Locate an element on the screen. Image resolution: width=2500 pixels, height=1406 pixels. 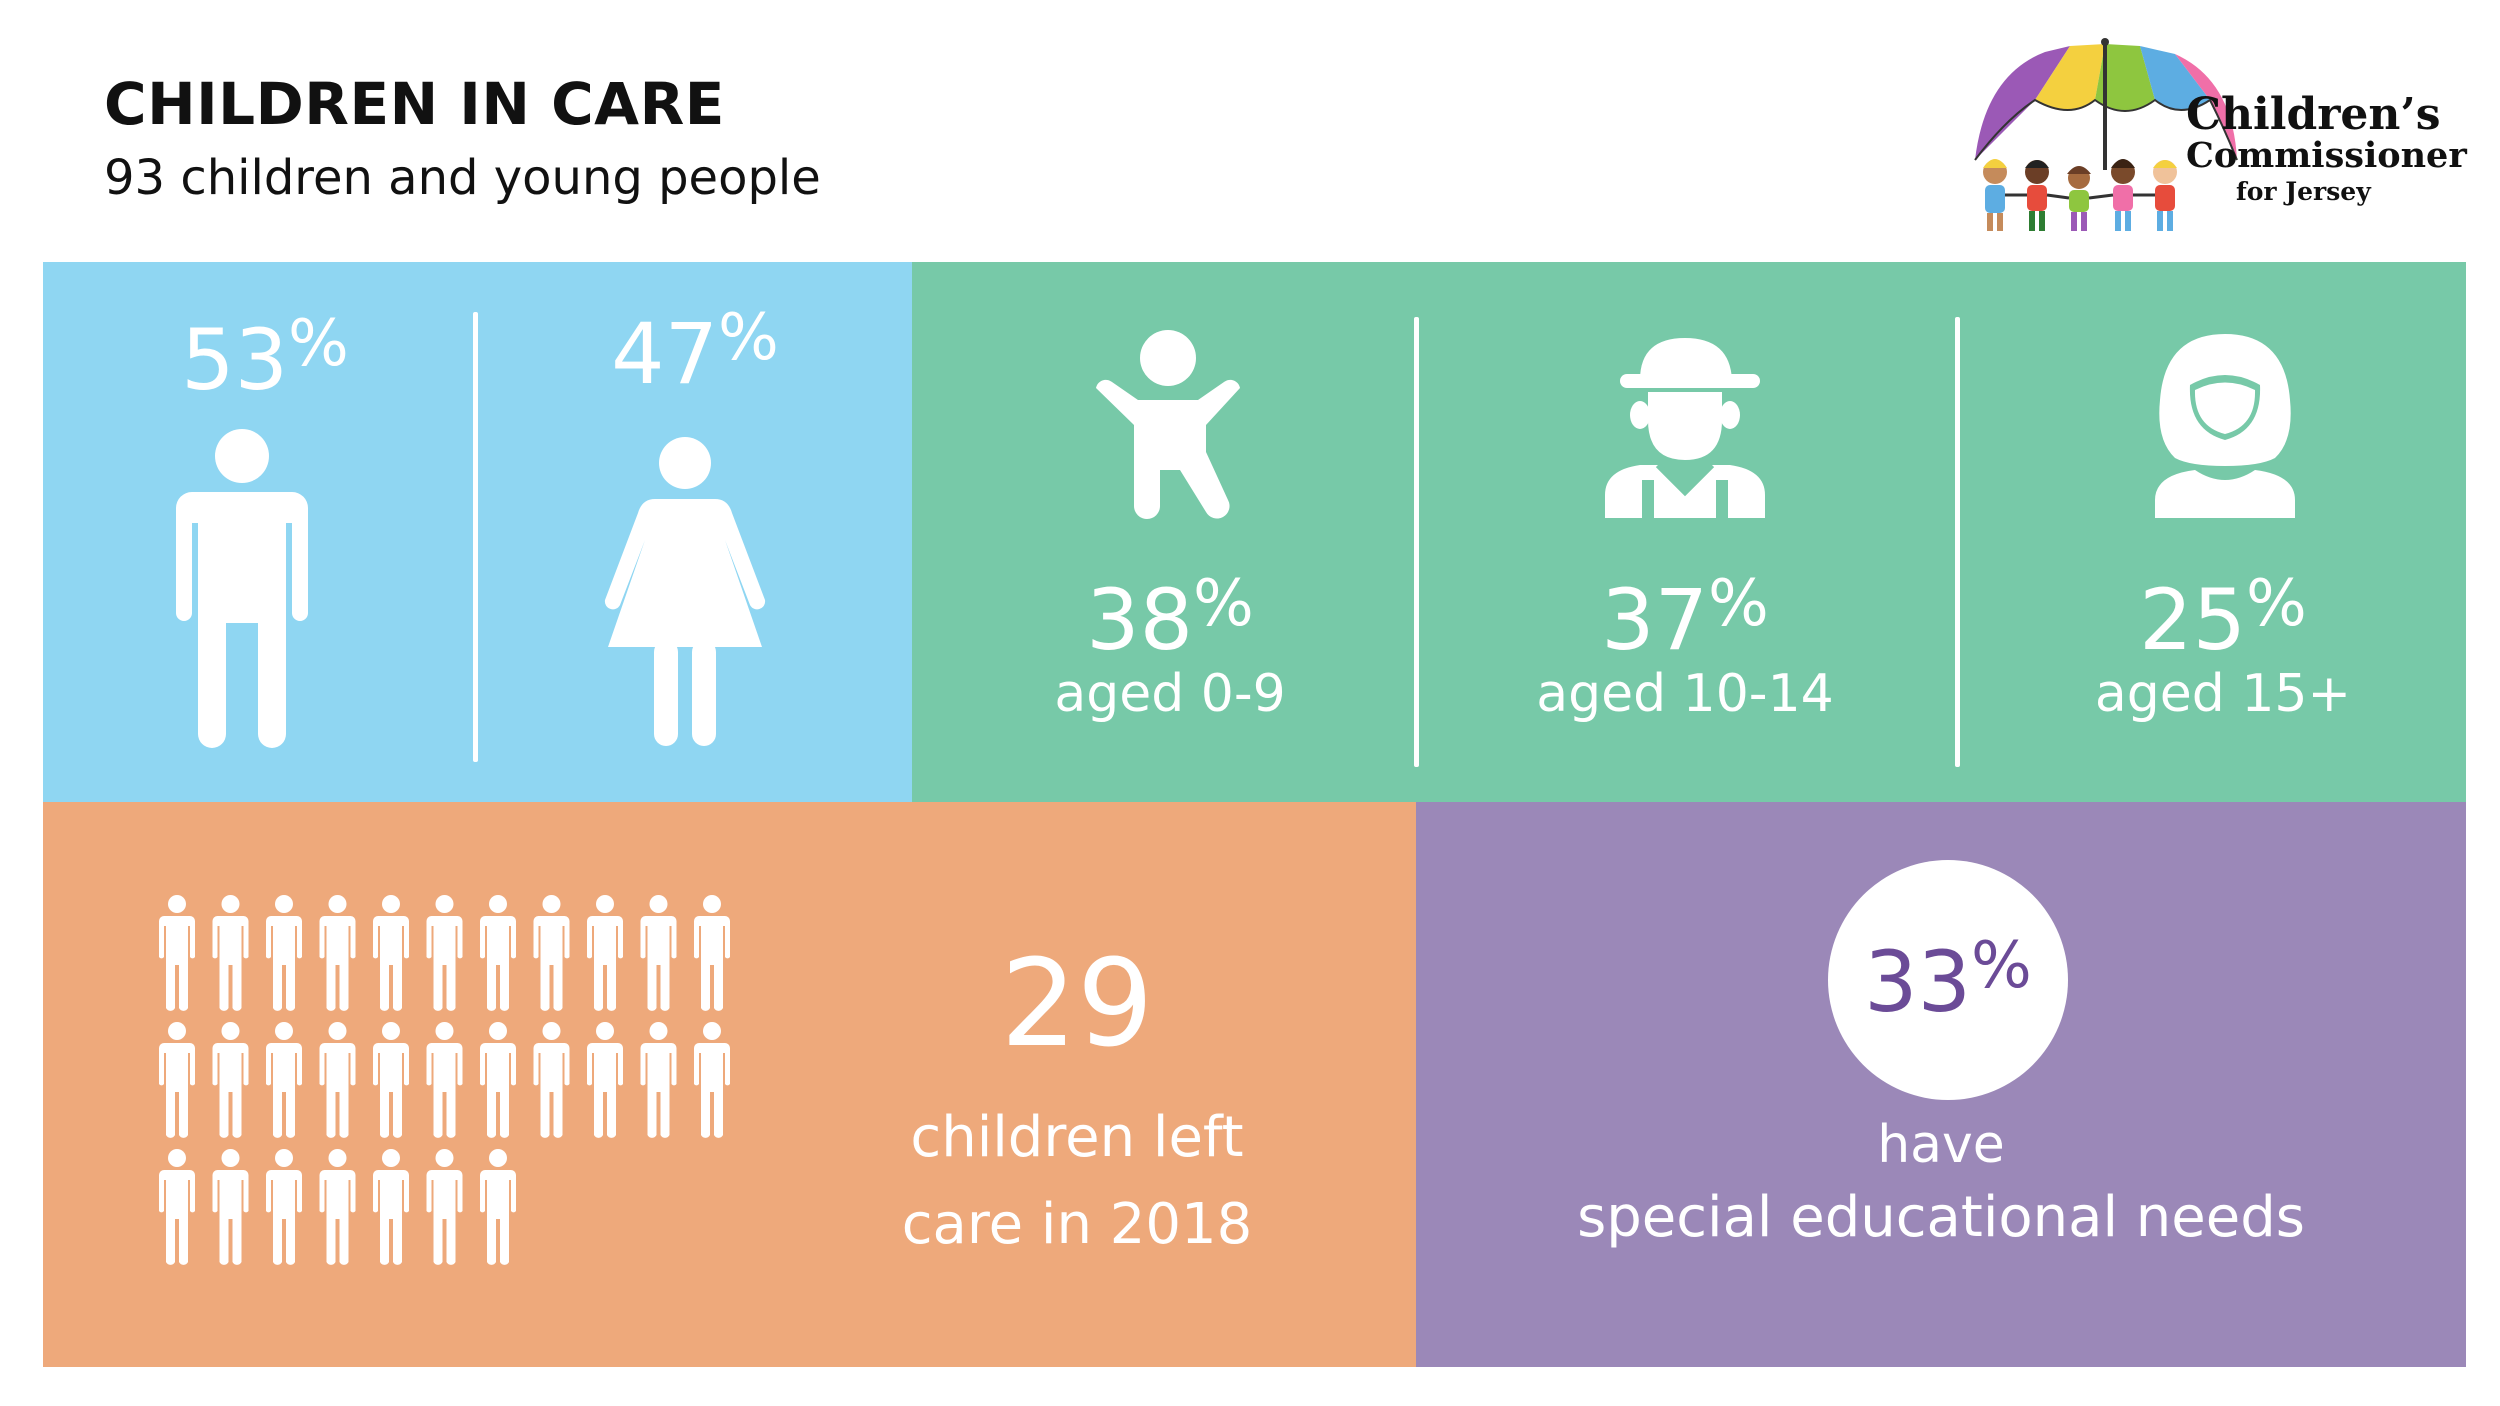
female-icon is located at coordinates (685, 591).